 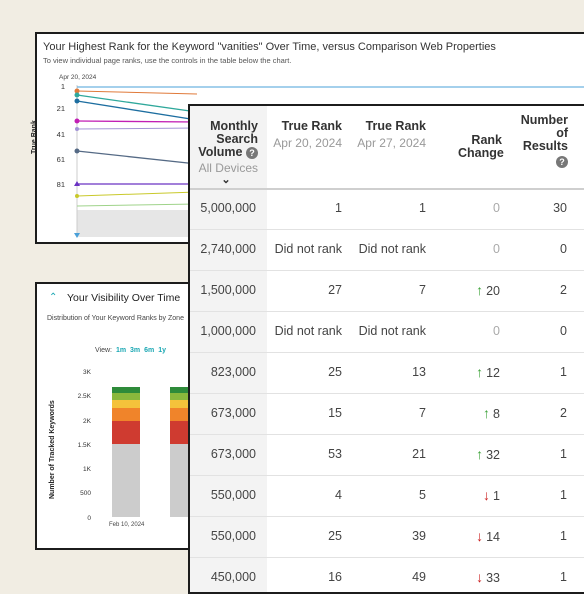 What do you see at coordinates (335, 290) in the screenshot?
I see `true-rank-apr20-cell: 27` at bounding box center [335, 290].